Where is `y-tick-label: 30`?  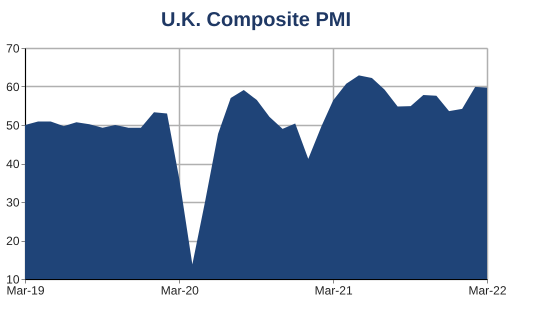
y-tick-label: 30 is located at coordinates (13, 203).